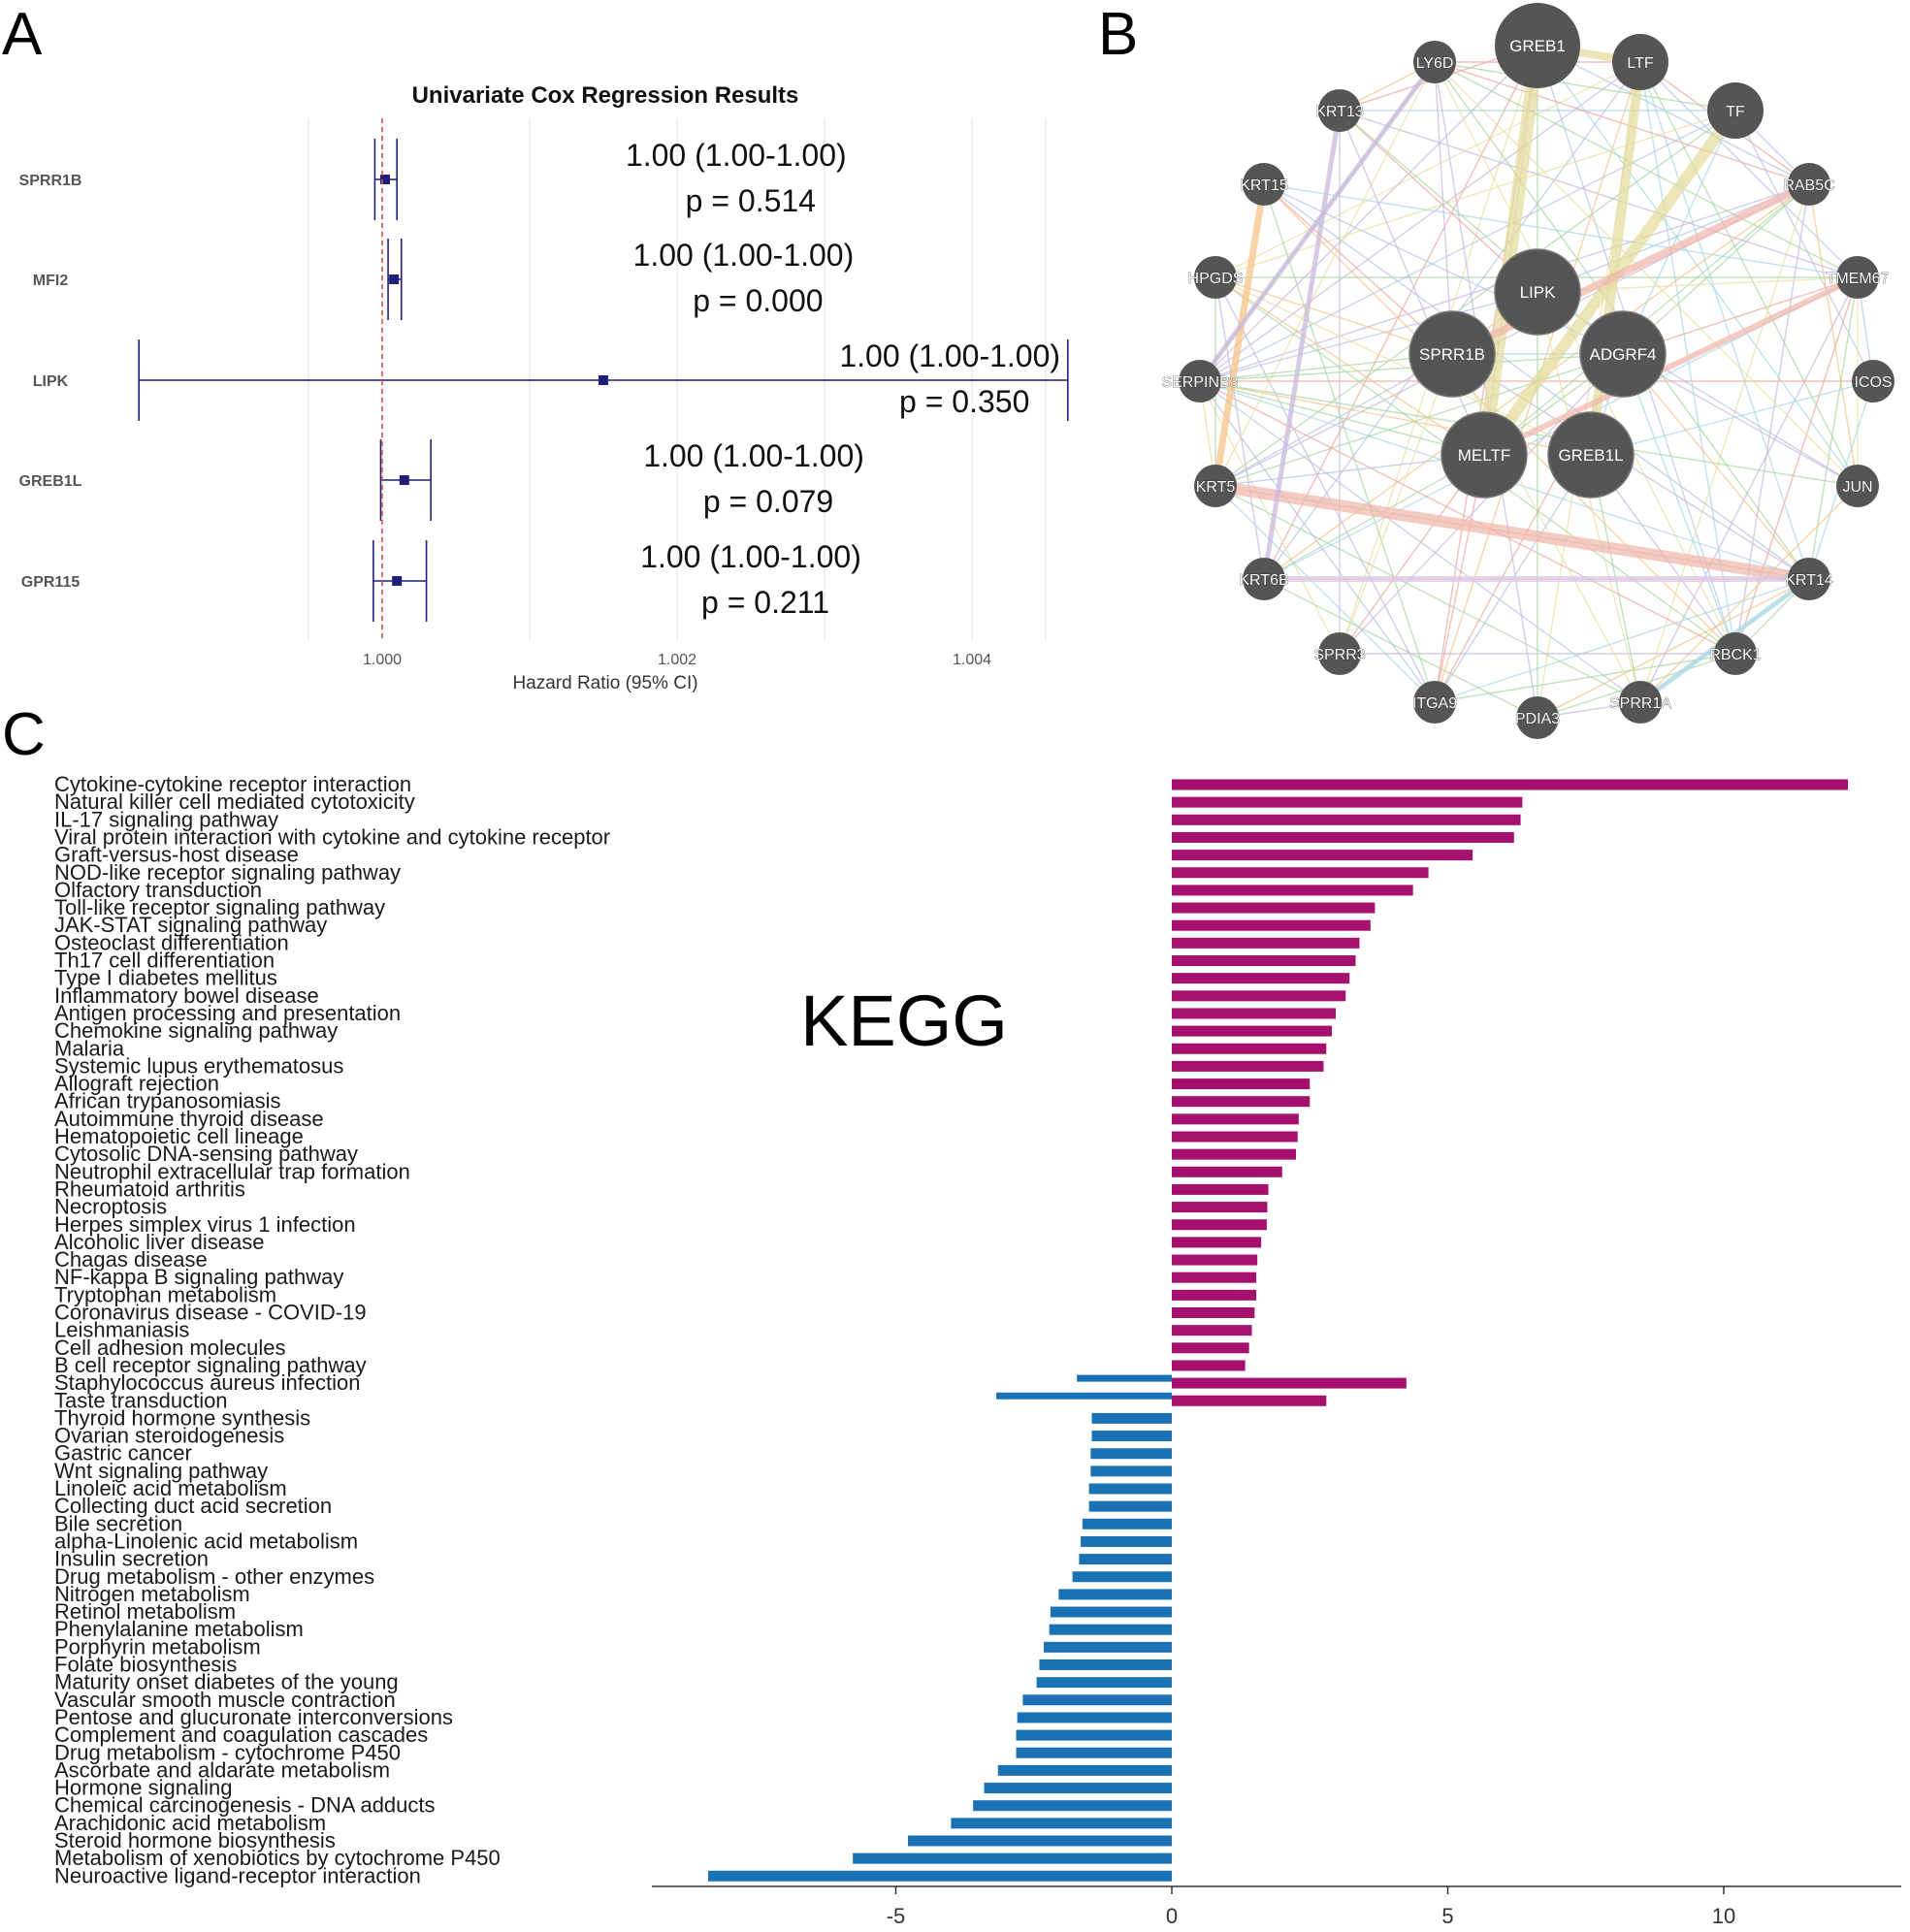  I want to click on kegg-category-label: Antigen processing and presentation, so click(227, 1013).